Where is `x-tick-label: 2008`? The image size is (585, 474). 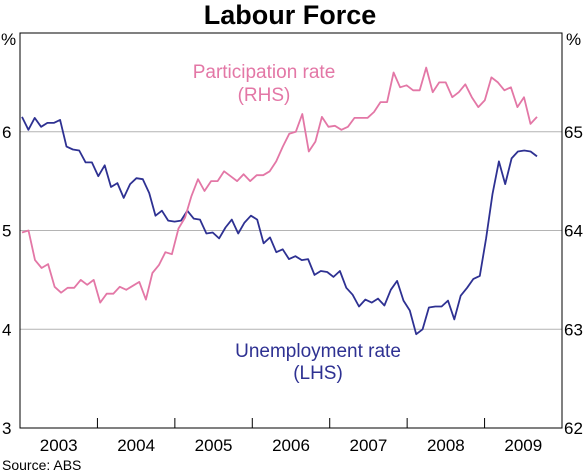
x-tick-label: 2008 is located at coordinates (446, 445).